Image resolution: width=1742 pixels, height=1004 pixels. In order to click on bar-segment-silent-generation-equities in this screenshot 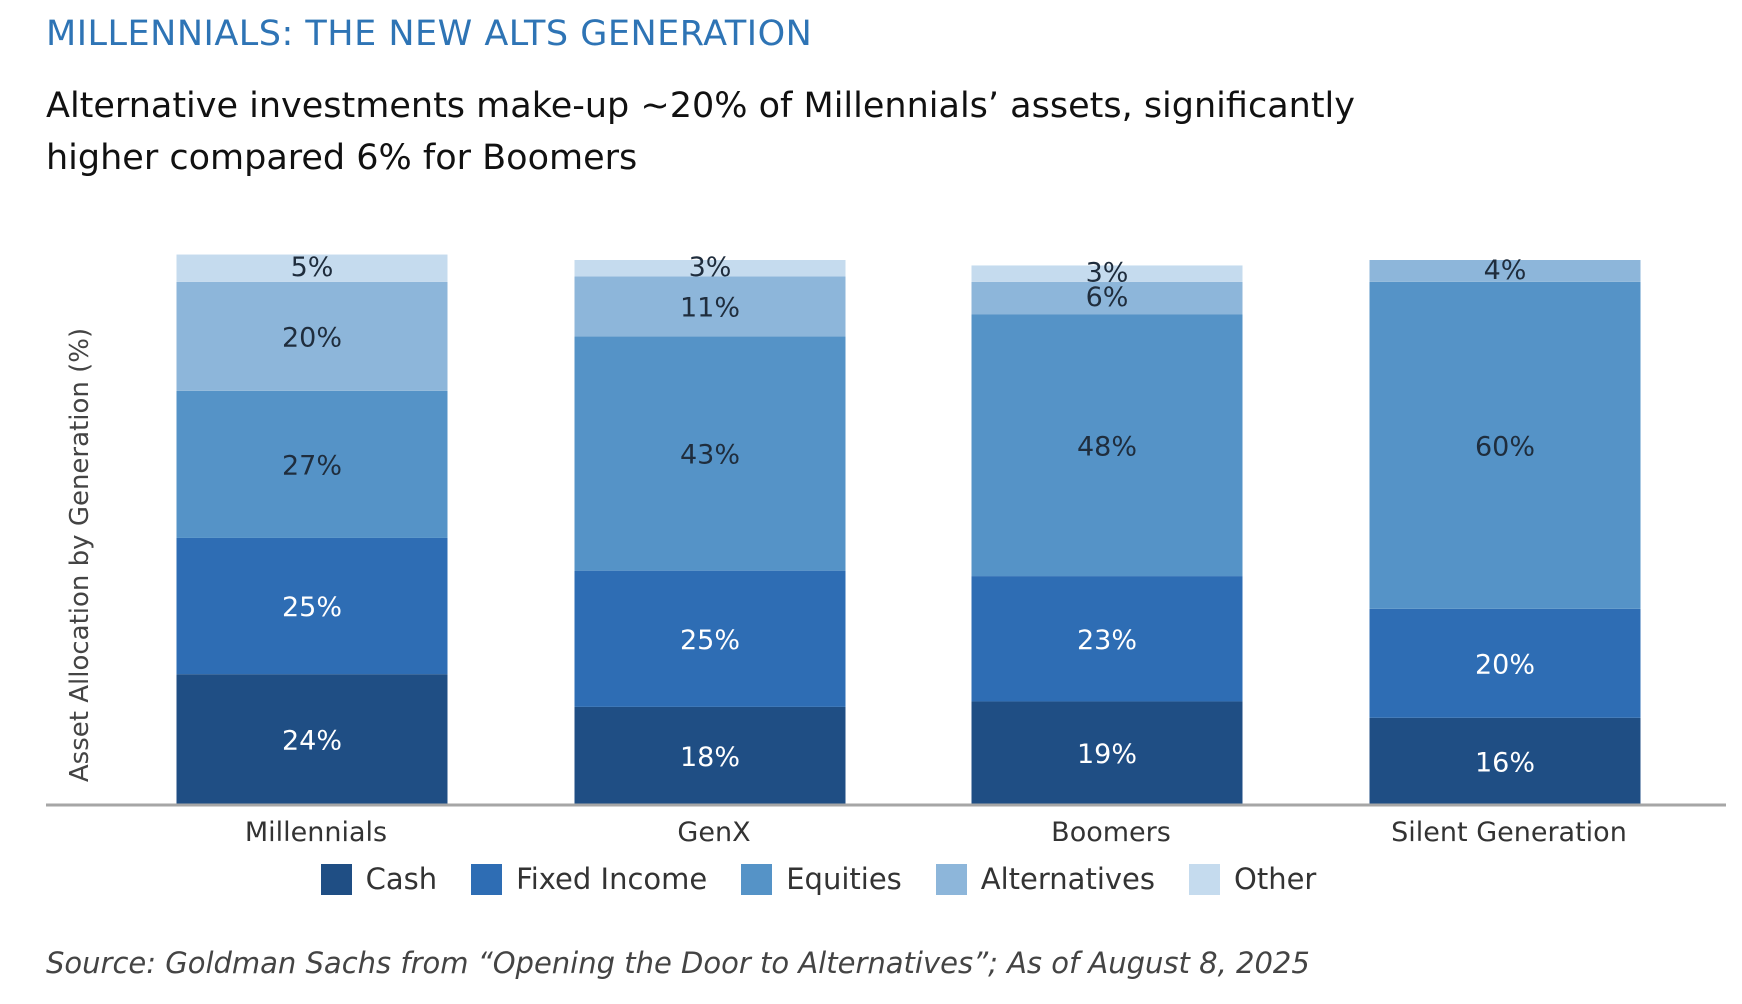, I will do `click(1505, 445)`.